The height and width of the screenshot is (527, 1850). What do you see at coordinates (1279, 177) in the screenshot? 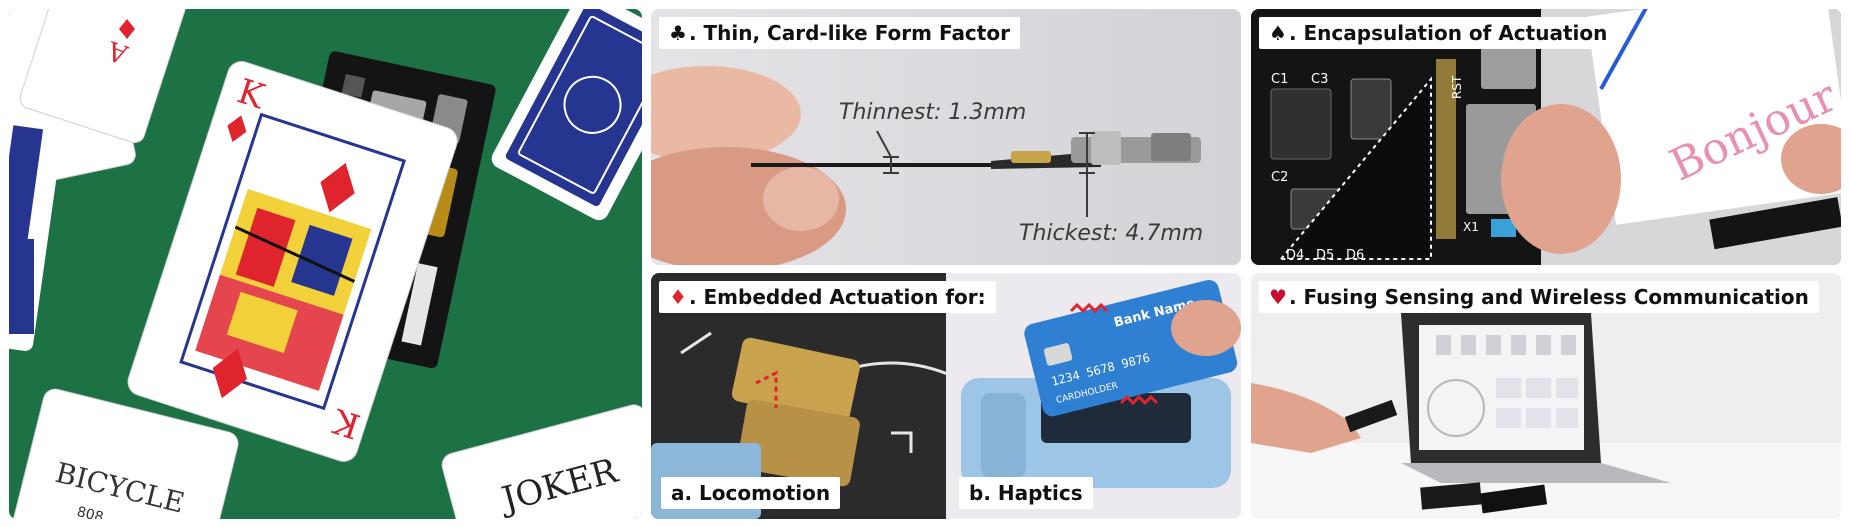
I see `pcb-label-c2: C2` at bounding box center [1279, 177].